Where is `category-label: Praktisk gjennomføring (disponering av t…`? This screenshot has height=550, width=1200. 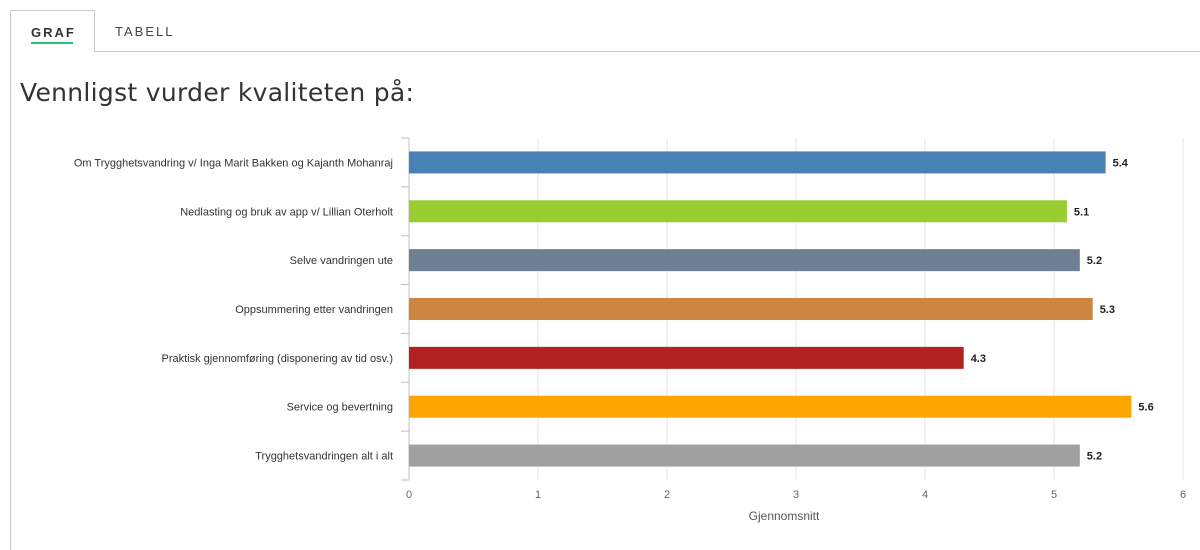
category-label: Praktisk gjennomføring (disponering av t… is located at coordinates (277, 359).